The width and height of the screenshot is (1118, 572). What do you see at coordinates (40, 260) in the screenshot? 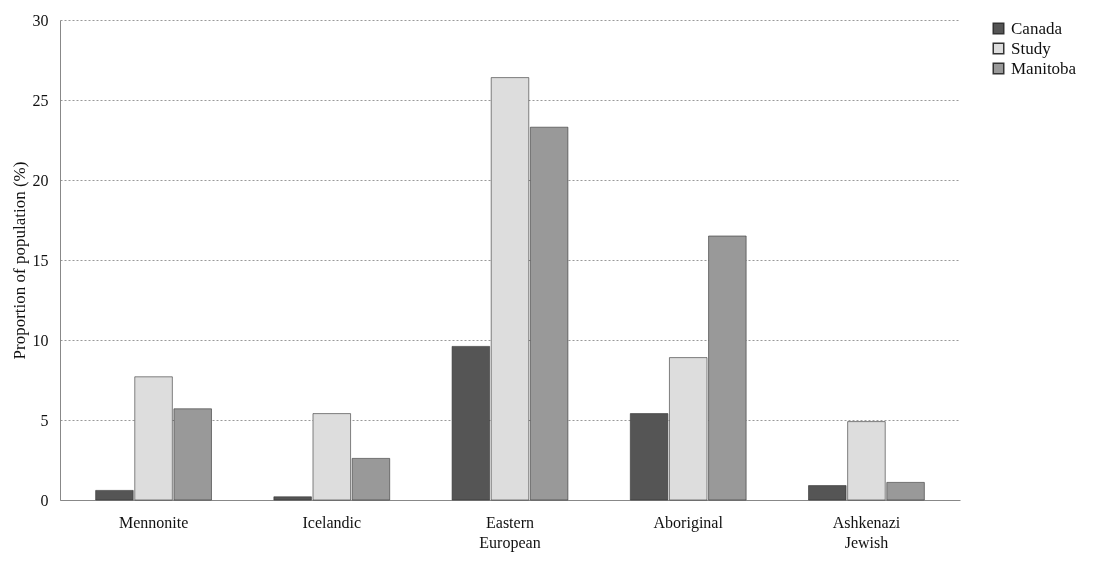
I see `y-tick-label: 15` at bounding box center [40, 260].